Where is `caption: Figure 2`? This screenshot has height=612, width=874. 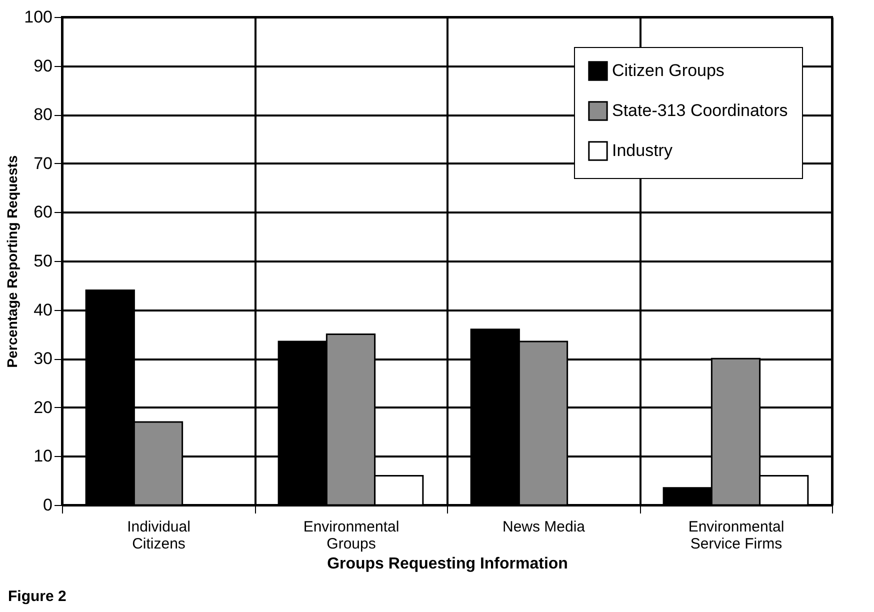
caption: Figure 2 is located at coordinates (37, 596).